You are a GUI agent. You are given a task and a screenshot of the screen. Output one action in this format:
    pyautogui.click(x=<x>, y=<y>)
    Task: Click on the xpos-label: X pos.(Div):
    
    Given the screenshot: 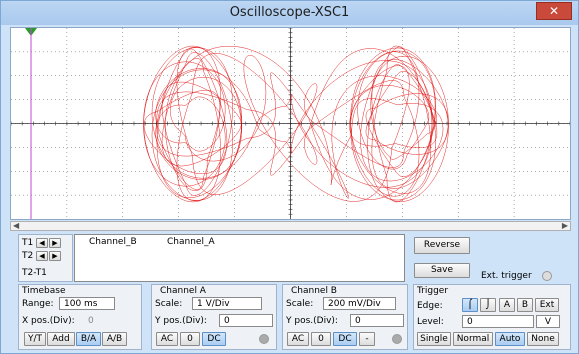 What is the action you would take?
    pyautogui.click(x=48, y=321)
    